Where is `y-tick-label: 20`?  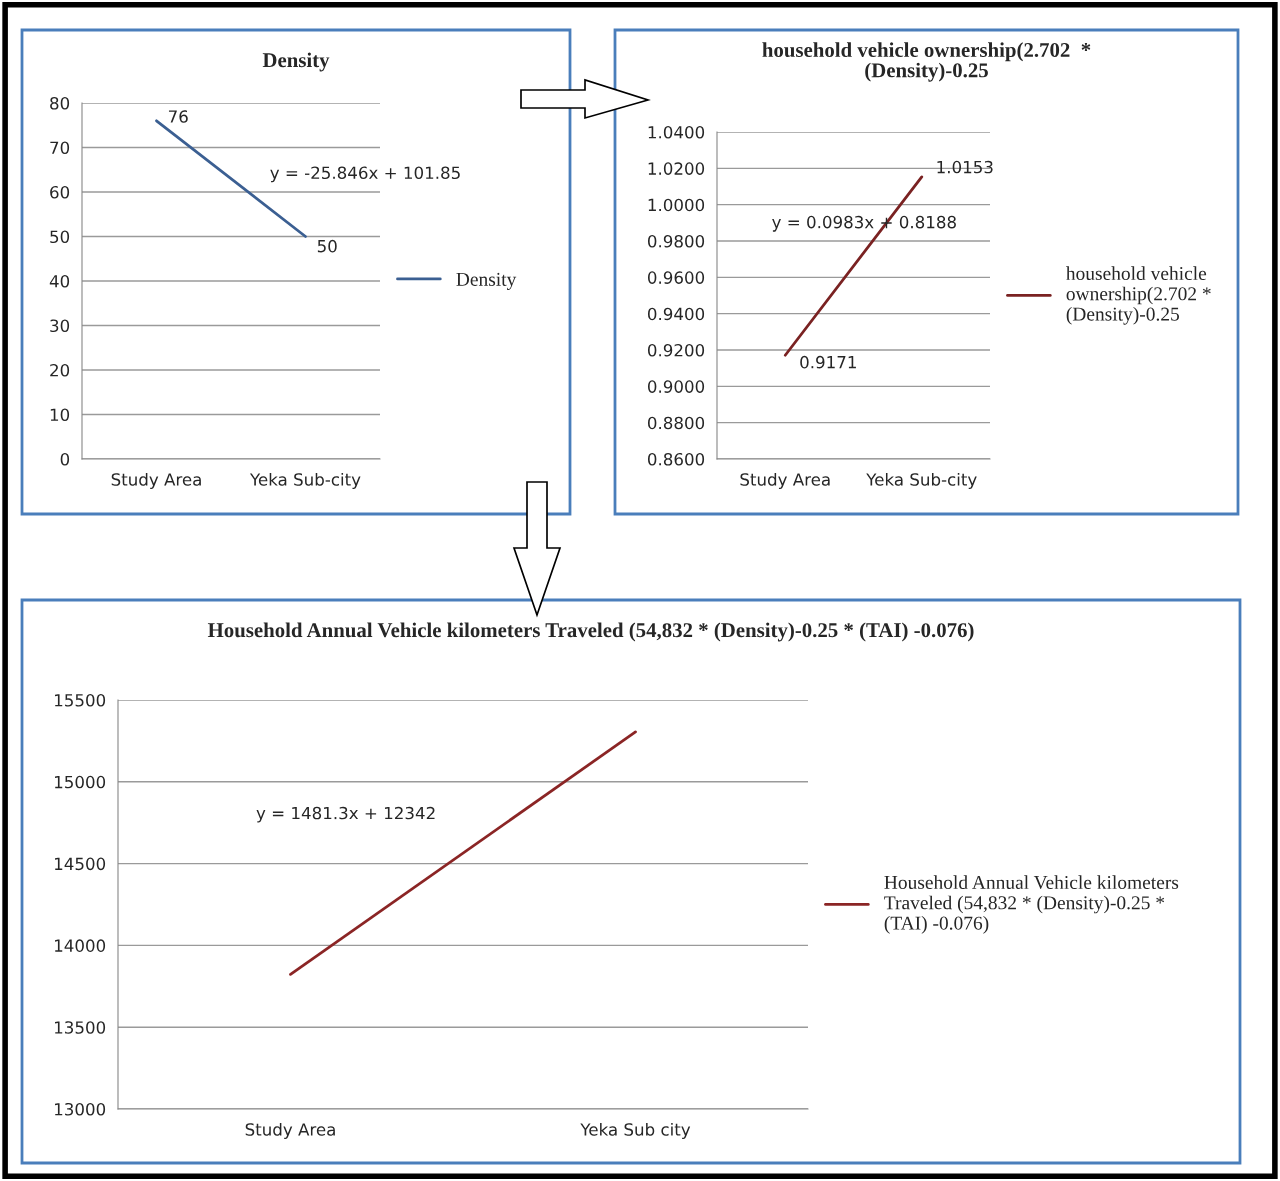
y-tick-label: 20 is located at coordinates (60, 370).